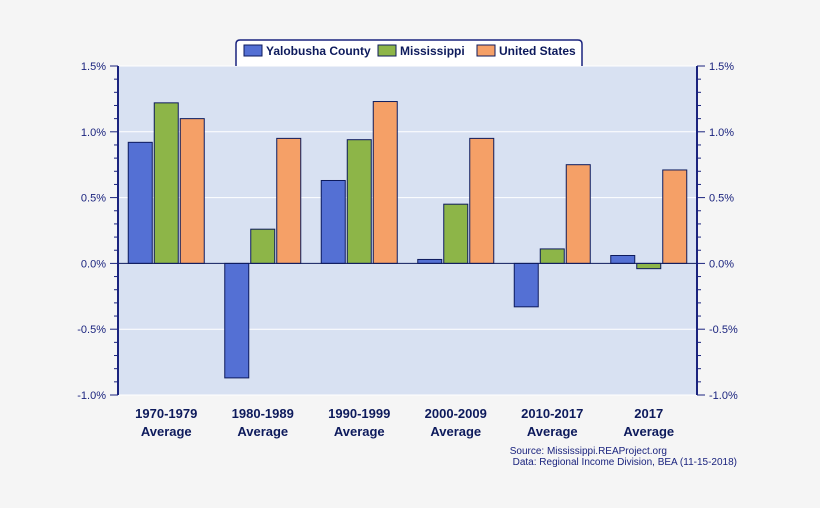 This screenshot has height=508, width=820. What do you see at coordinates (91, 396) in the screenshot?
I see `y-tick-label-left: -1.0%` at bounding box center [91, 396].